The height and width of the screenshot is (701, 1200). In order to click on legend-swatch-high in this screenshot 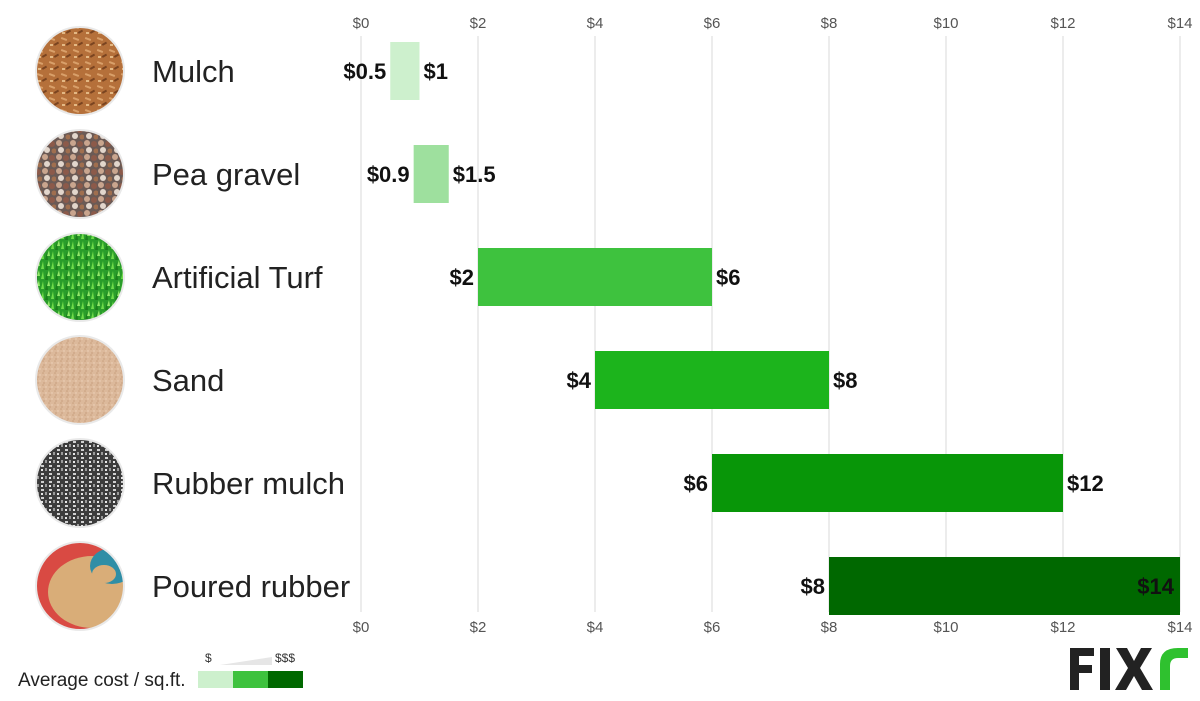, I will do `click(285, 679)`.